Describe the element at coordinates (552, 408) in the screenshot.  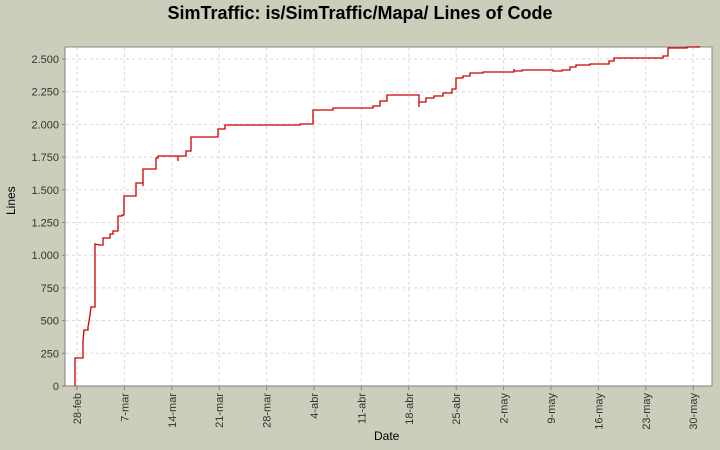
I see `x-tick-label: 9-may` at that location.